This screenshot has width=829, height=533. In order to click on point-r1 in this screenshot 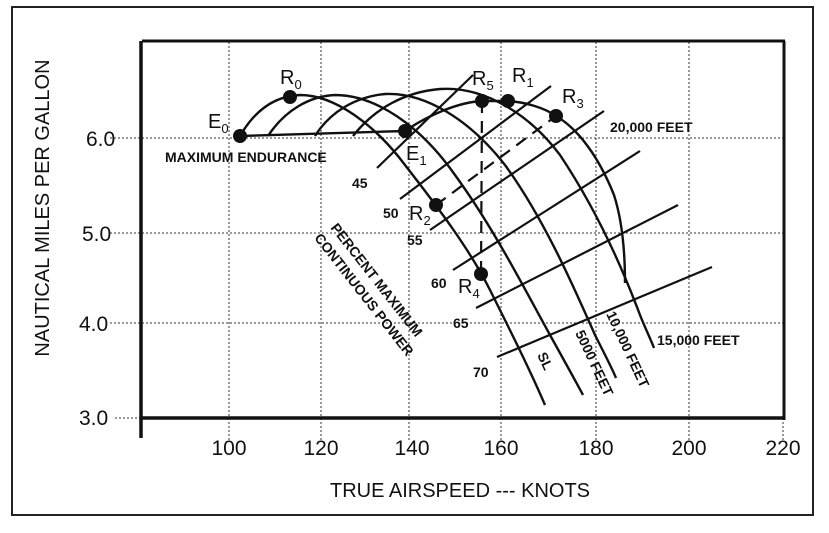, I will do `click(508, 101)`.